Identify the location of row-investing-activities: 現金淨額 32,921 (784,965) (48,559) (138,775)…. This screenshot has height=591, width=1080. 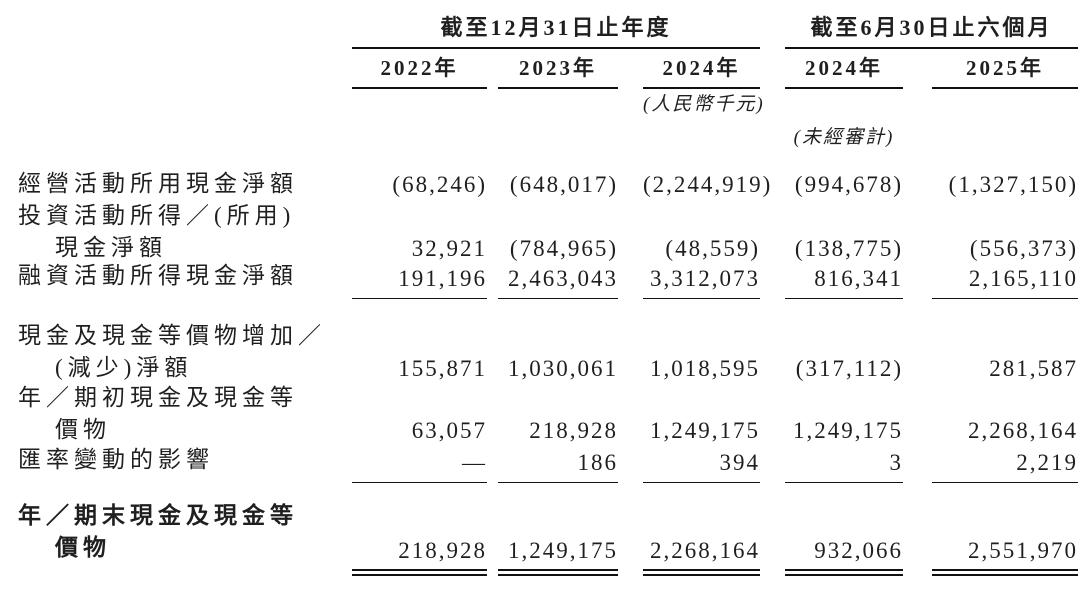
(540, 244).